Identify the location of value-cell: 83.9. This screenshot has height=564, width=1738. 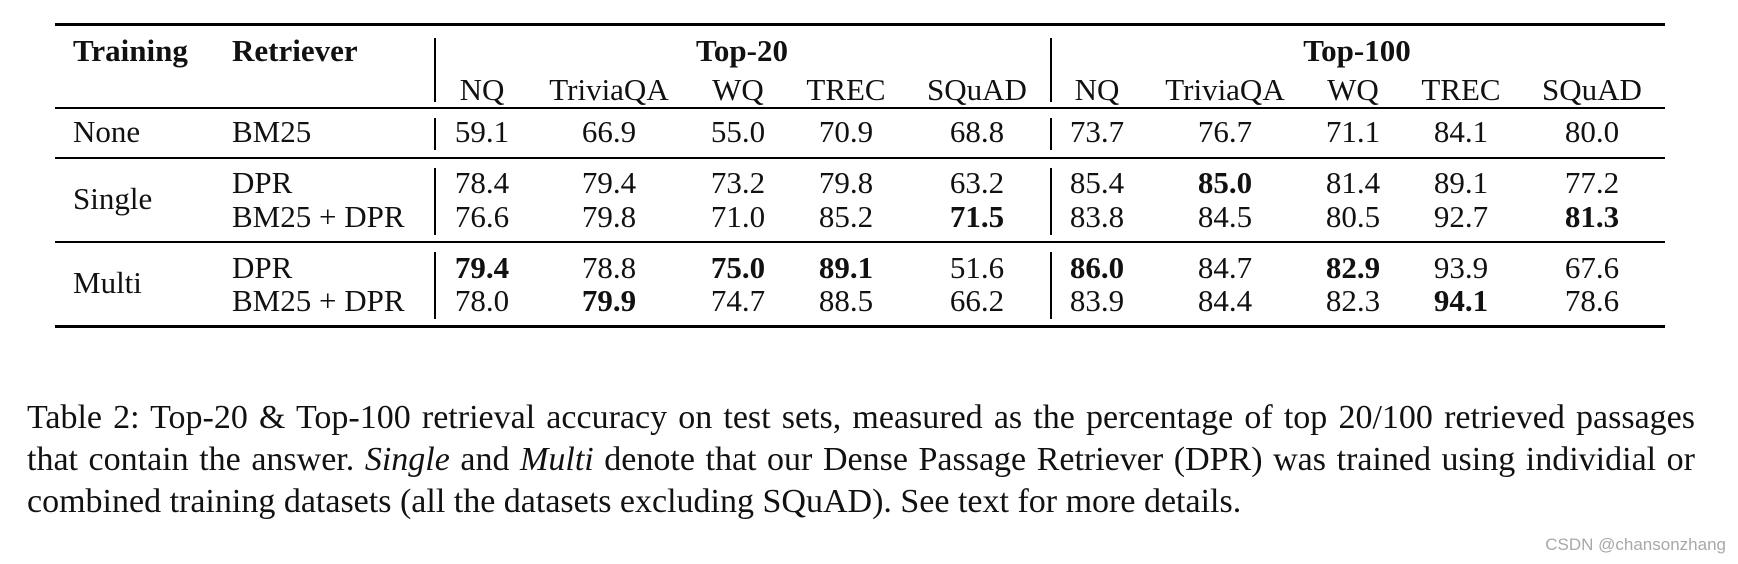
(1097, 300).